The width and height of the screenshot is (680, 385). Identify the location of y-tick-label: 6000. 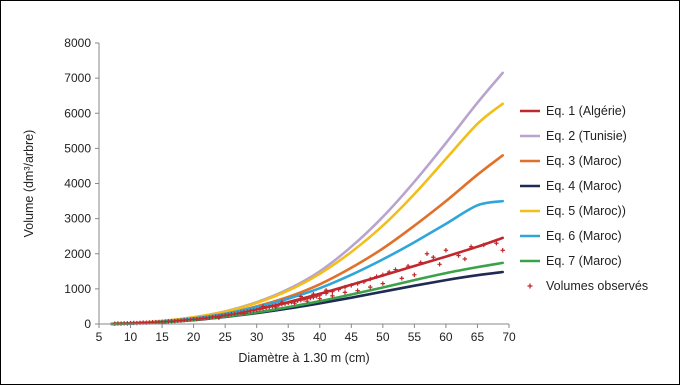
(77, 113).